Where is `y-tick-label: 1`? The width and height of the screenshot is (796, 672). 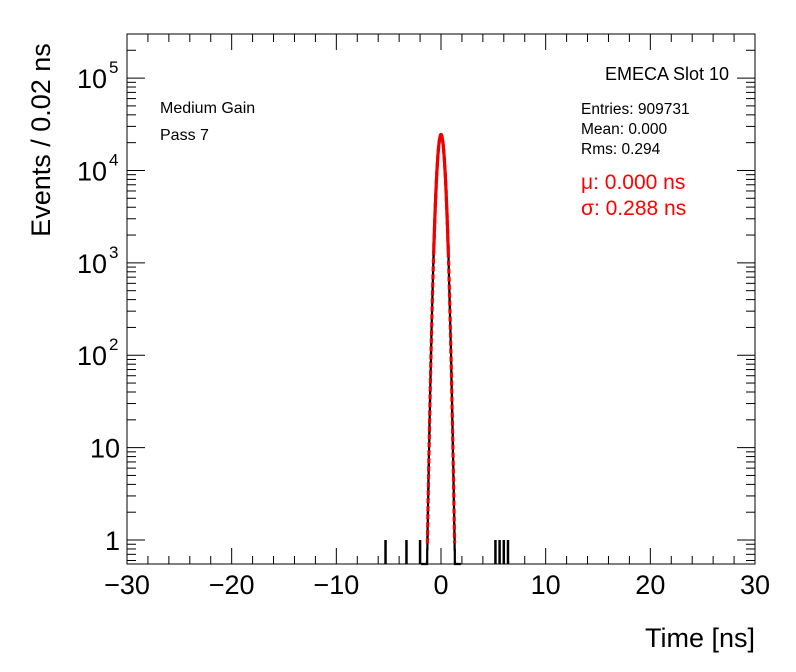
y-tick-label: 1 is located at coordinates (112, 541).